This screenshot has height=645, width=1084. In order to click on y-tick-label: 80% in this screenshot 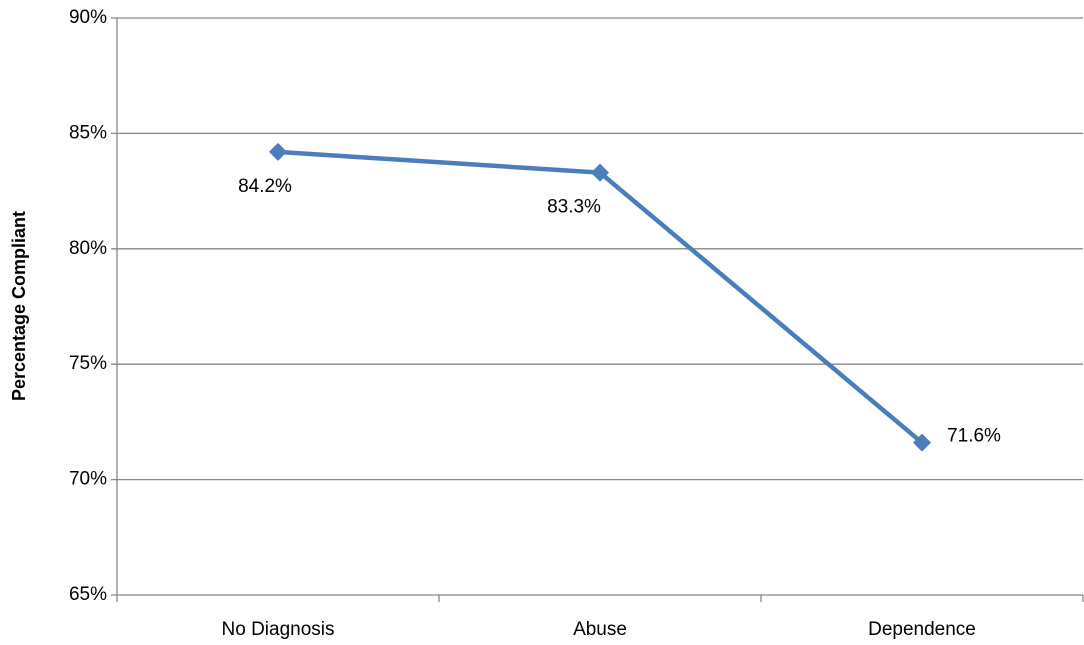, I will do `click(88, 248)`.